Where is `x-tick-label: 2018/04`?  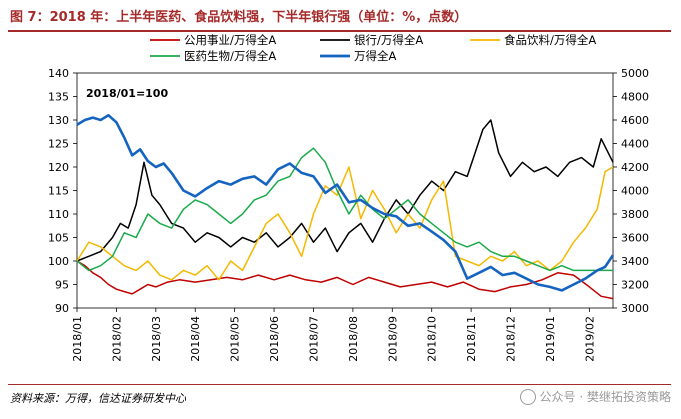 x-tick-label: 2018/04 is located at coordinates (195, 339).